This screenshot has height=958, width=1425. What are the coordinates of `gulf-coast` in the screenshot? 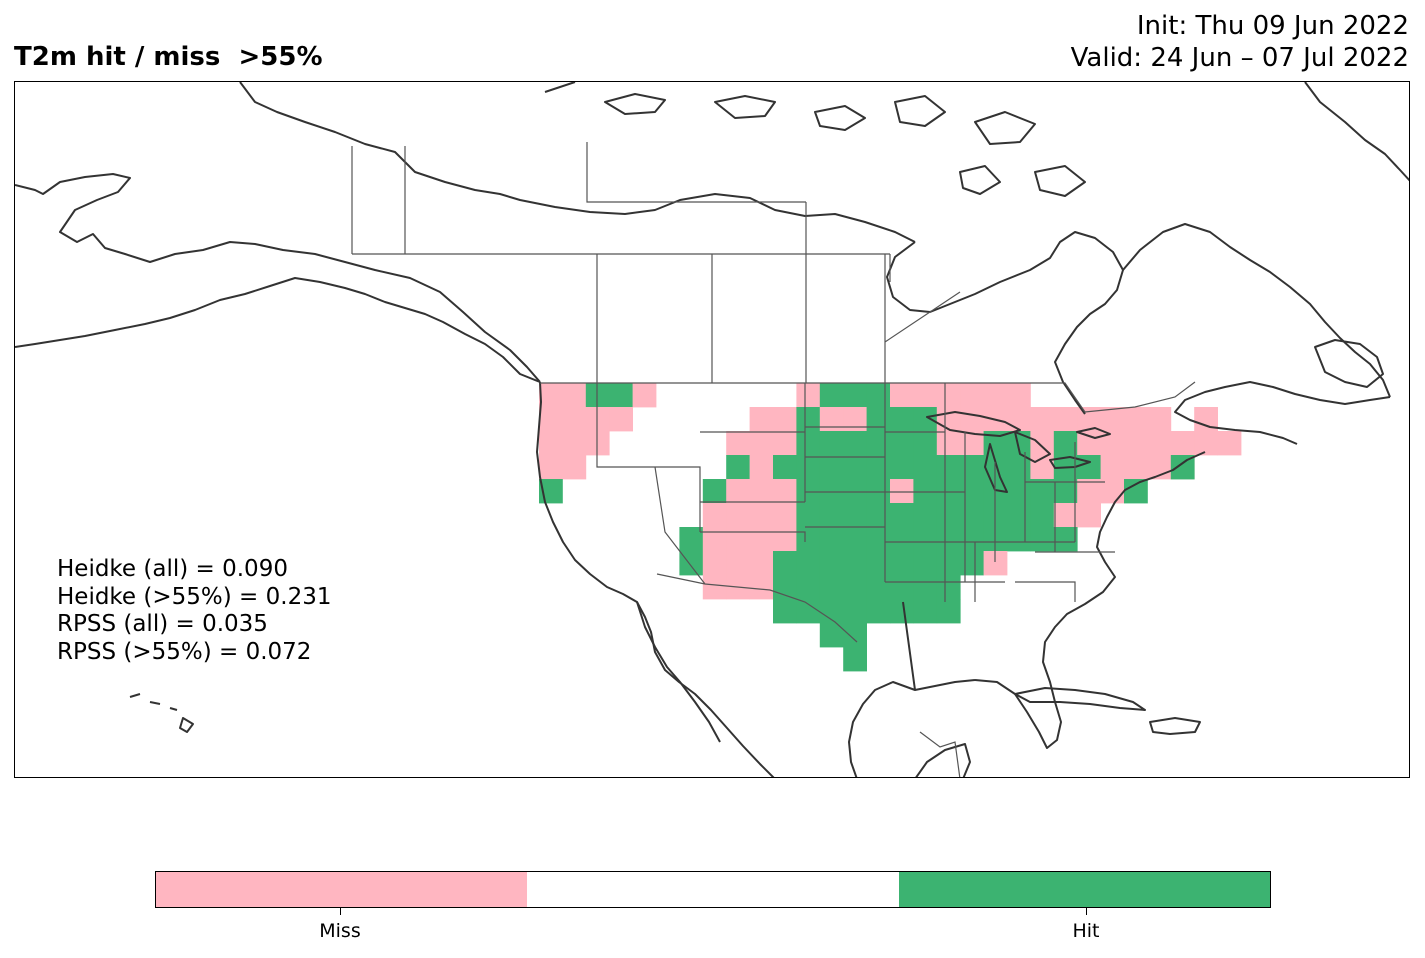 It's located at (912, 689).